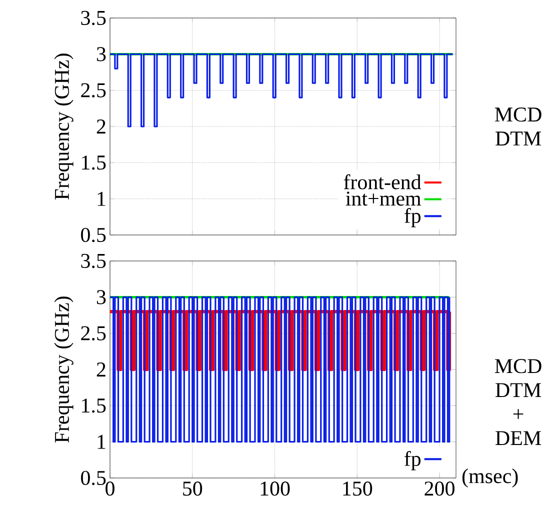 This screenshot has width=554, height=527. Describe the element at coordinates (490, 478) in the screenshot. I see `x-axis-title: (msec)` at that location.